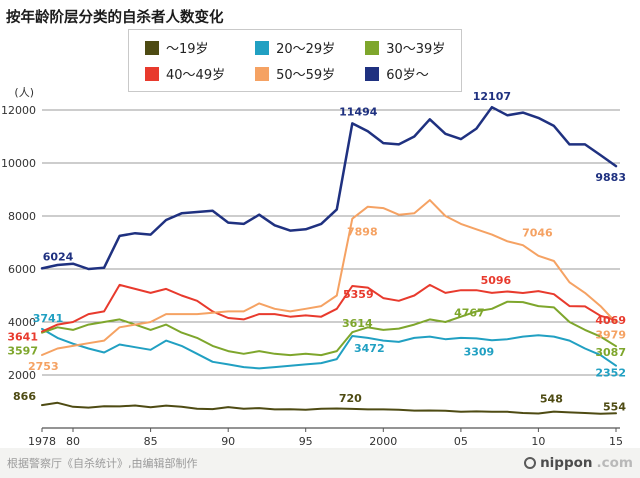 Image resolution: width=640 pixels, height=478 pixels. I want to click on legend-item-0: ～19岁, so click(185, 47).